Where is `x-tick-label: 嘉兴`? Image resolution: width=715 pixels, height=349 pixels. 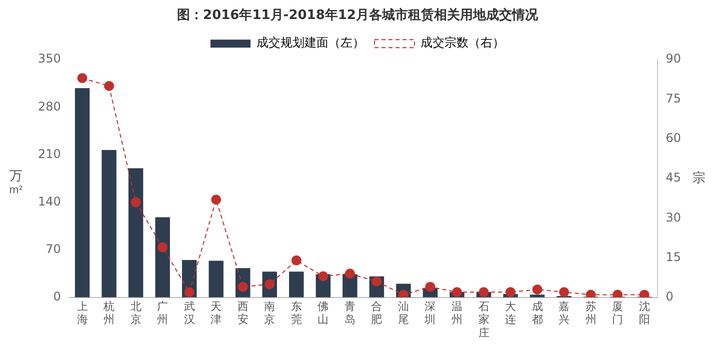 x-tick-label: 嘉兴 is located at coordinates (564, 313).